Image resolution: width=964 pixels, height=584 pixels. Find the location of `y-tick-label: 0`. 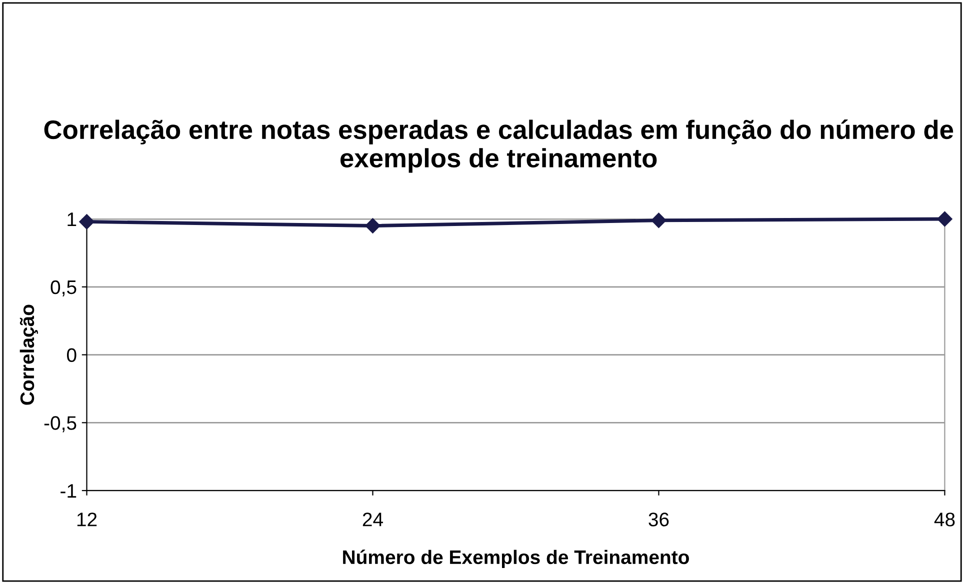

y-tick-label: 0 is located at coordinates (71, 355).